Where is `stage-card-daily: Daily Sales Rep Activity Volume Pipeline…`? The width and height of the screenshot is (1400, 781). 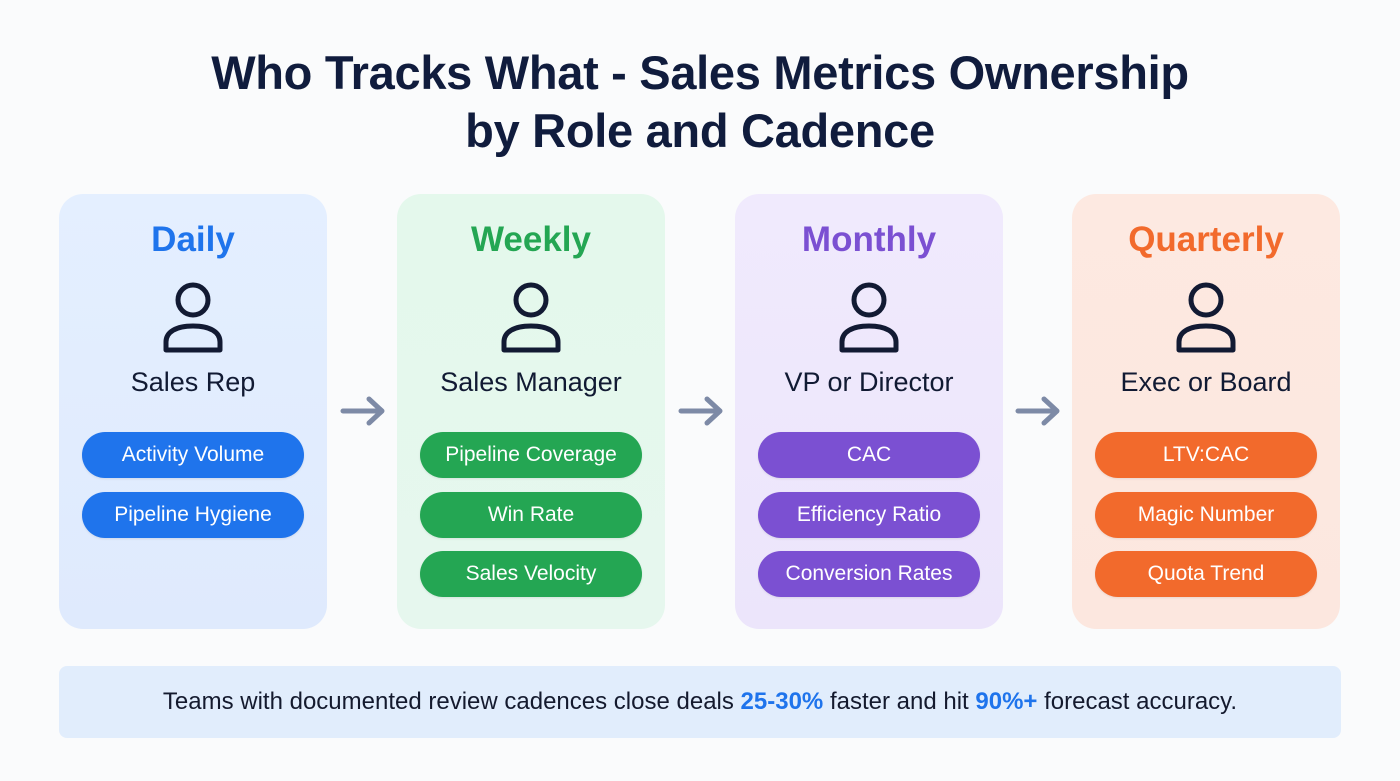 stage-card-daily: Daily Sales Rep Activity Volume Pipeline… is located at coordinates (193, 411).